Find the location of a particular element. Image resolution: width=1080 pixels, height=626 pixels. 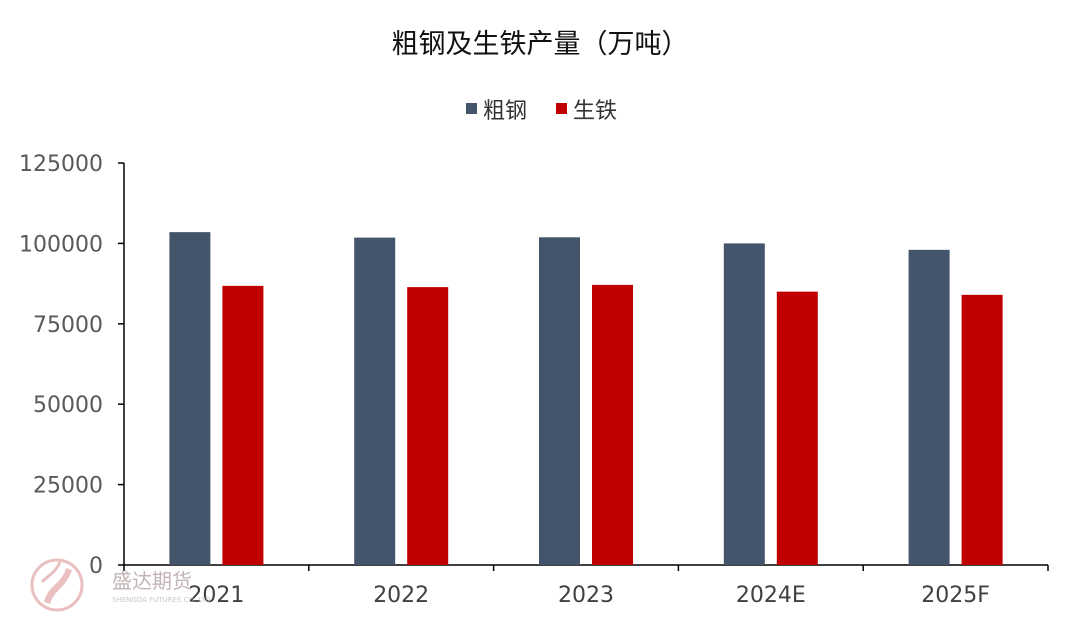

bar-2025F-粗钢 is located at coordinates (929, 407).